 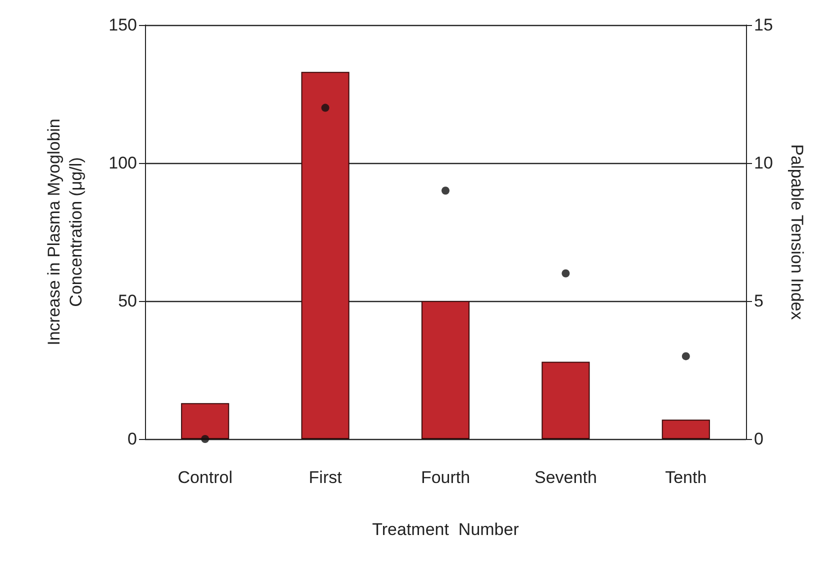 I want to click on x-tick-label: Seventh, so click(x=565, y=477).